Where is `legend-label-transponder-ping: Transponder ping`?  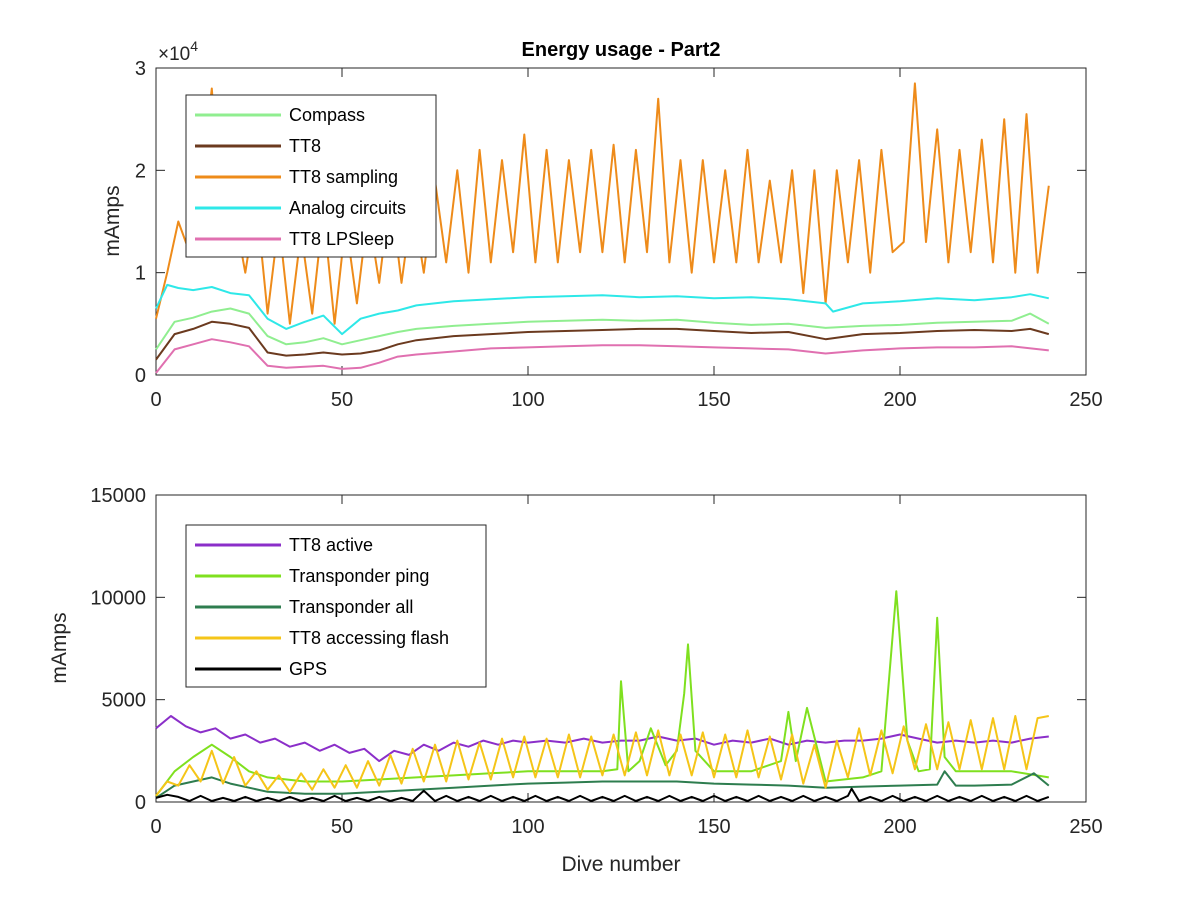 legend-label-transponder-ping: Transponder ping is located at coordinates (359, 576).